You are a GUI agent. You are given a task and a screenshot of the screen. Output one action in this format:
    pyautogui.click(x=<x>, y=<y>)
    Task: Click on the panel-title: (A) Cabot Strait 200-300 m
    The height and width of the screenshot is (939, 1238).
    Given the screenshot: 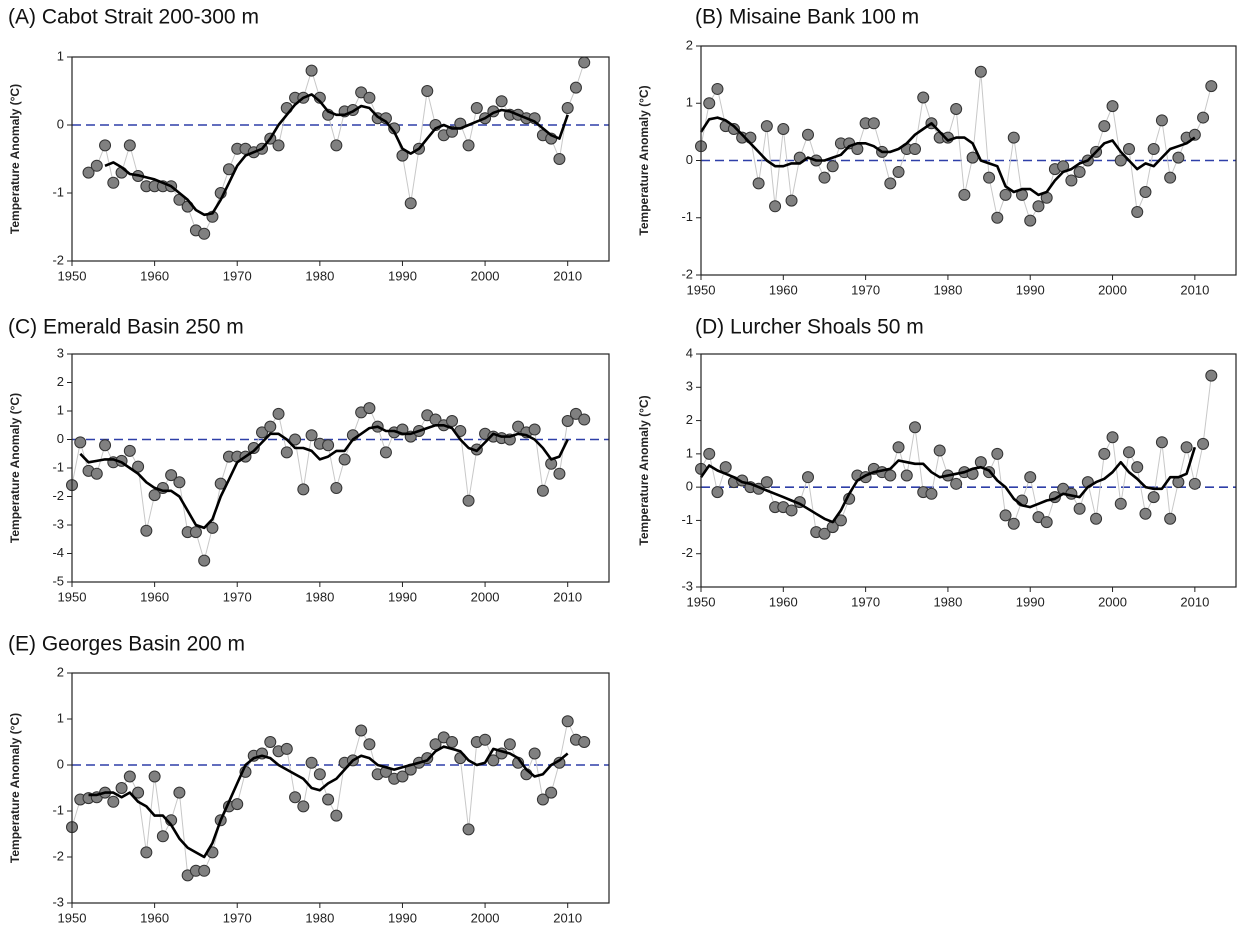 What is the action you would take?
    pyautogui.click(x=133, y=17)
    